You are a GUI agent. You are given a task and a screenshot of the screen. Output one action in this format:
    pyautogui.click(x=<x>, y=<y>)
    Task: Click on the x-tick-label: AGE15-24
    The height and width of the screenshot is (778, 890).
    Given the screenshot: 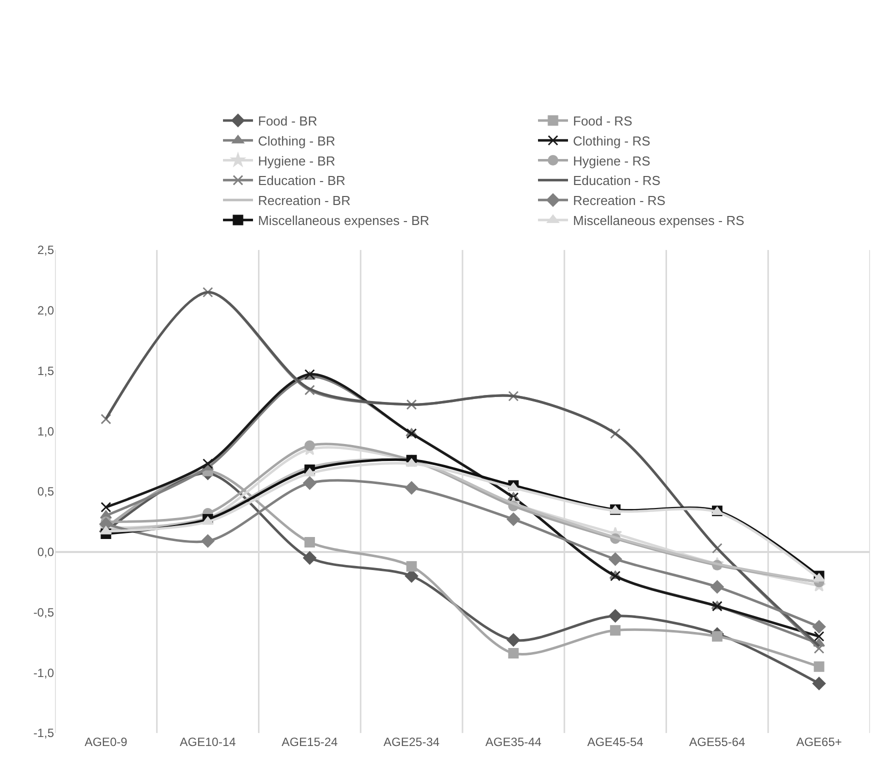 What is the action you would take?
    pyautogui.click(x=310, y=742)
    